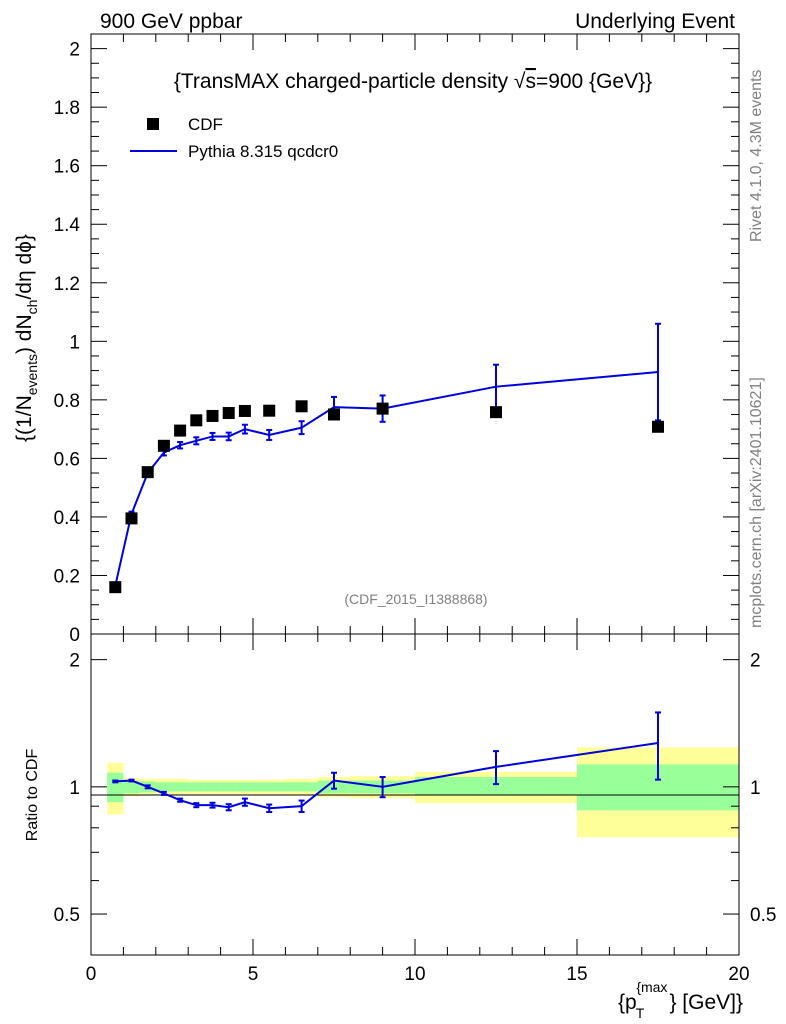  What do you see at coordinates (263, 151) in the screenshot?
I see `legend-label-pythia: Pythia 8.315 qcdcr0` at bounding box center [263, 151].